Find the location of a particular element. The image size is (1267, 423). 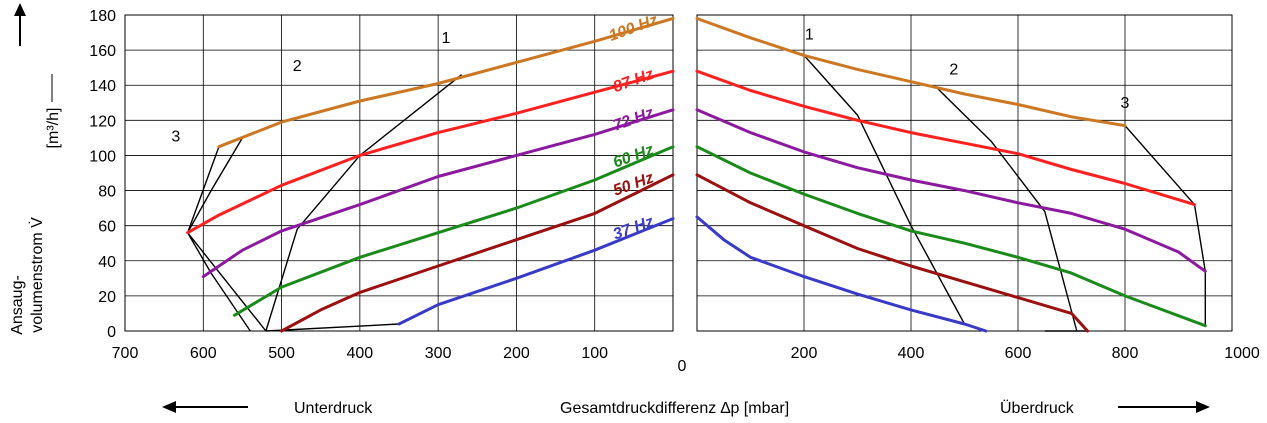

x-tick-label-left: 600 is located at coordinates (203, 353).